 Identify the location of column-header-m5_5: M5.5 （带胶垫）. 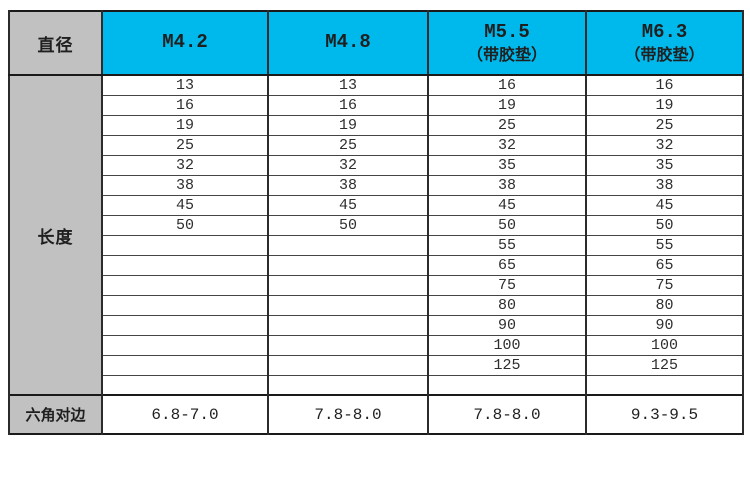
(507, 43).